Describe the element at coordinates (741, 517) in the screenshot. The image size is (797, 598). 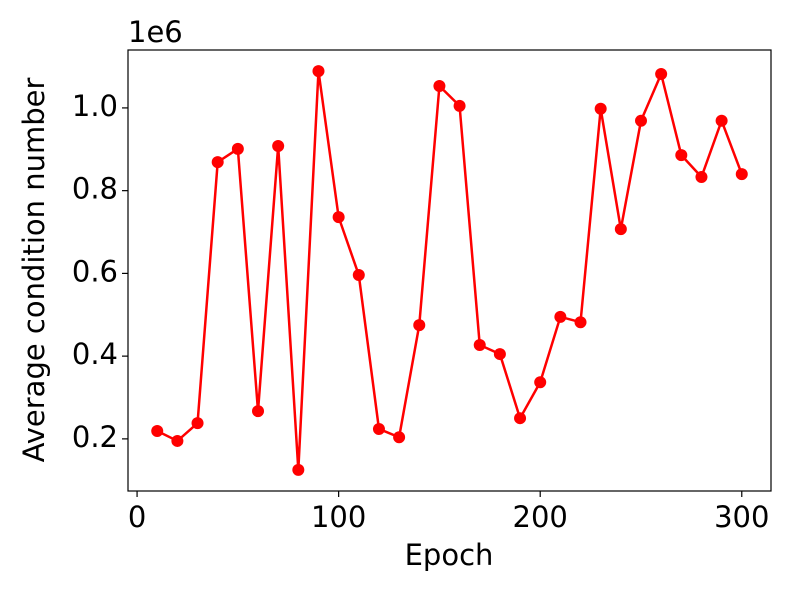
I see `x-tick-label: 300` at that location.